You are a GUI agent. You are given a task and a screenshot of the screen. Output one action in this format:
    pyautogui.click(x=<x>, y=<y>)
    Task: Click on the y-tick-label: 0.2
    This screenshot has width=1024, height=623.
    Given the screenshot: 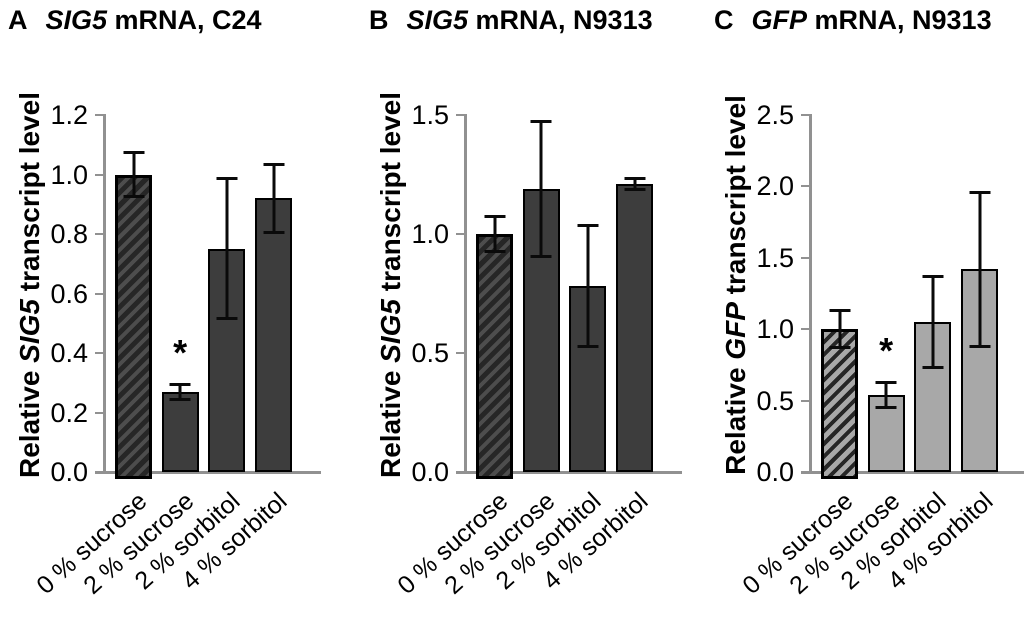 What is the action you would take?
    pyautogui.click(x=69, y=412)
    